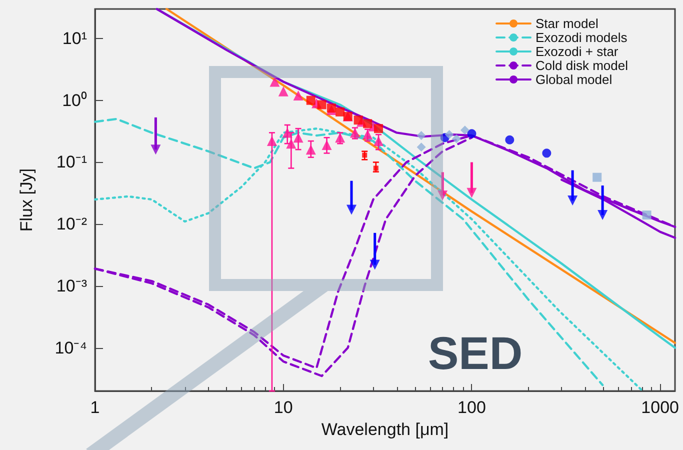 The width and height of the screenshot is (683, 450). Describe the element at coordinates (72, 224) in the screenshot. I see `y-tick-label: 10⁻²` at that location.